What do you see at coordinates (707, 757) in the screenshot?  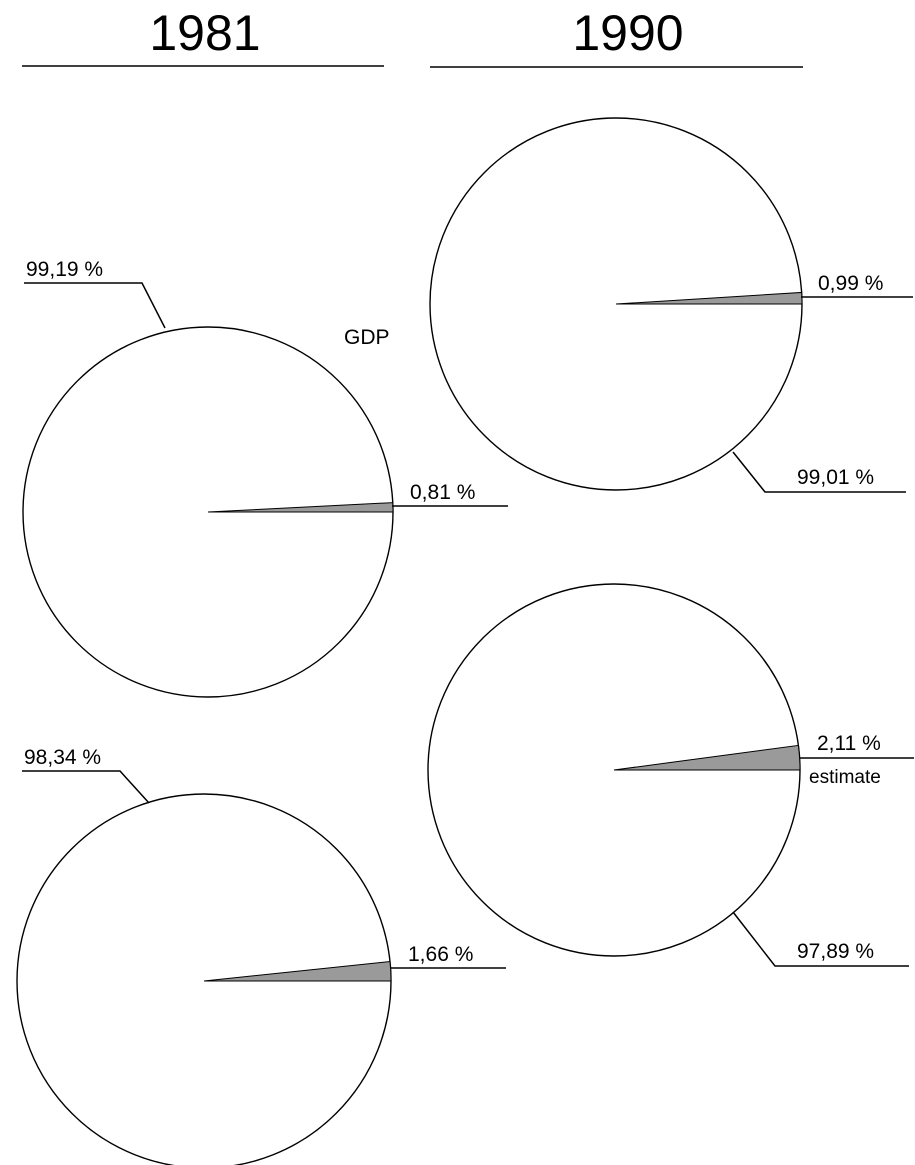 I see `pie-1990-row2-small-slice` at bounding box center [707, 757].